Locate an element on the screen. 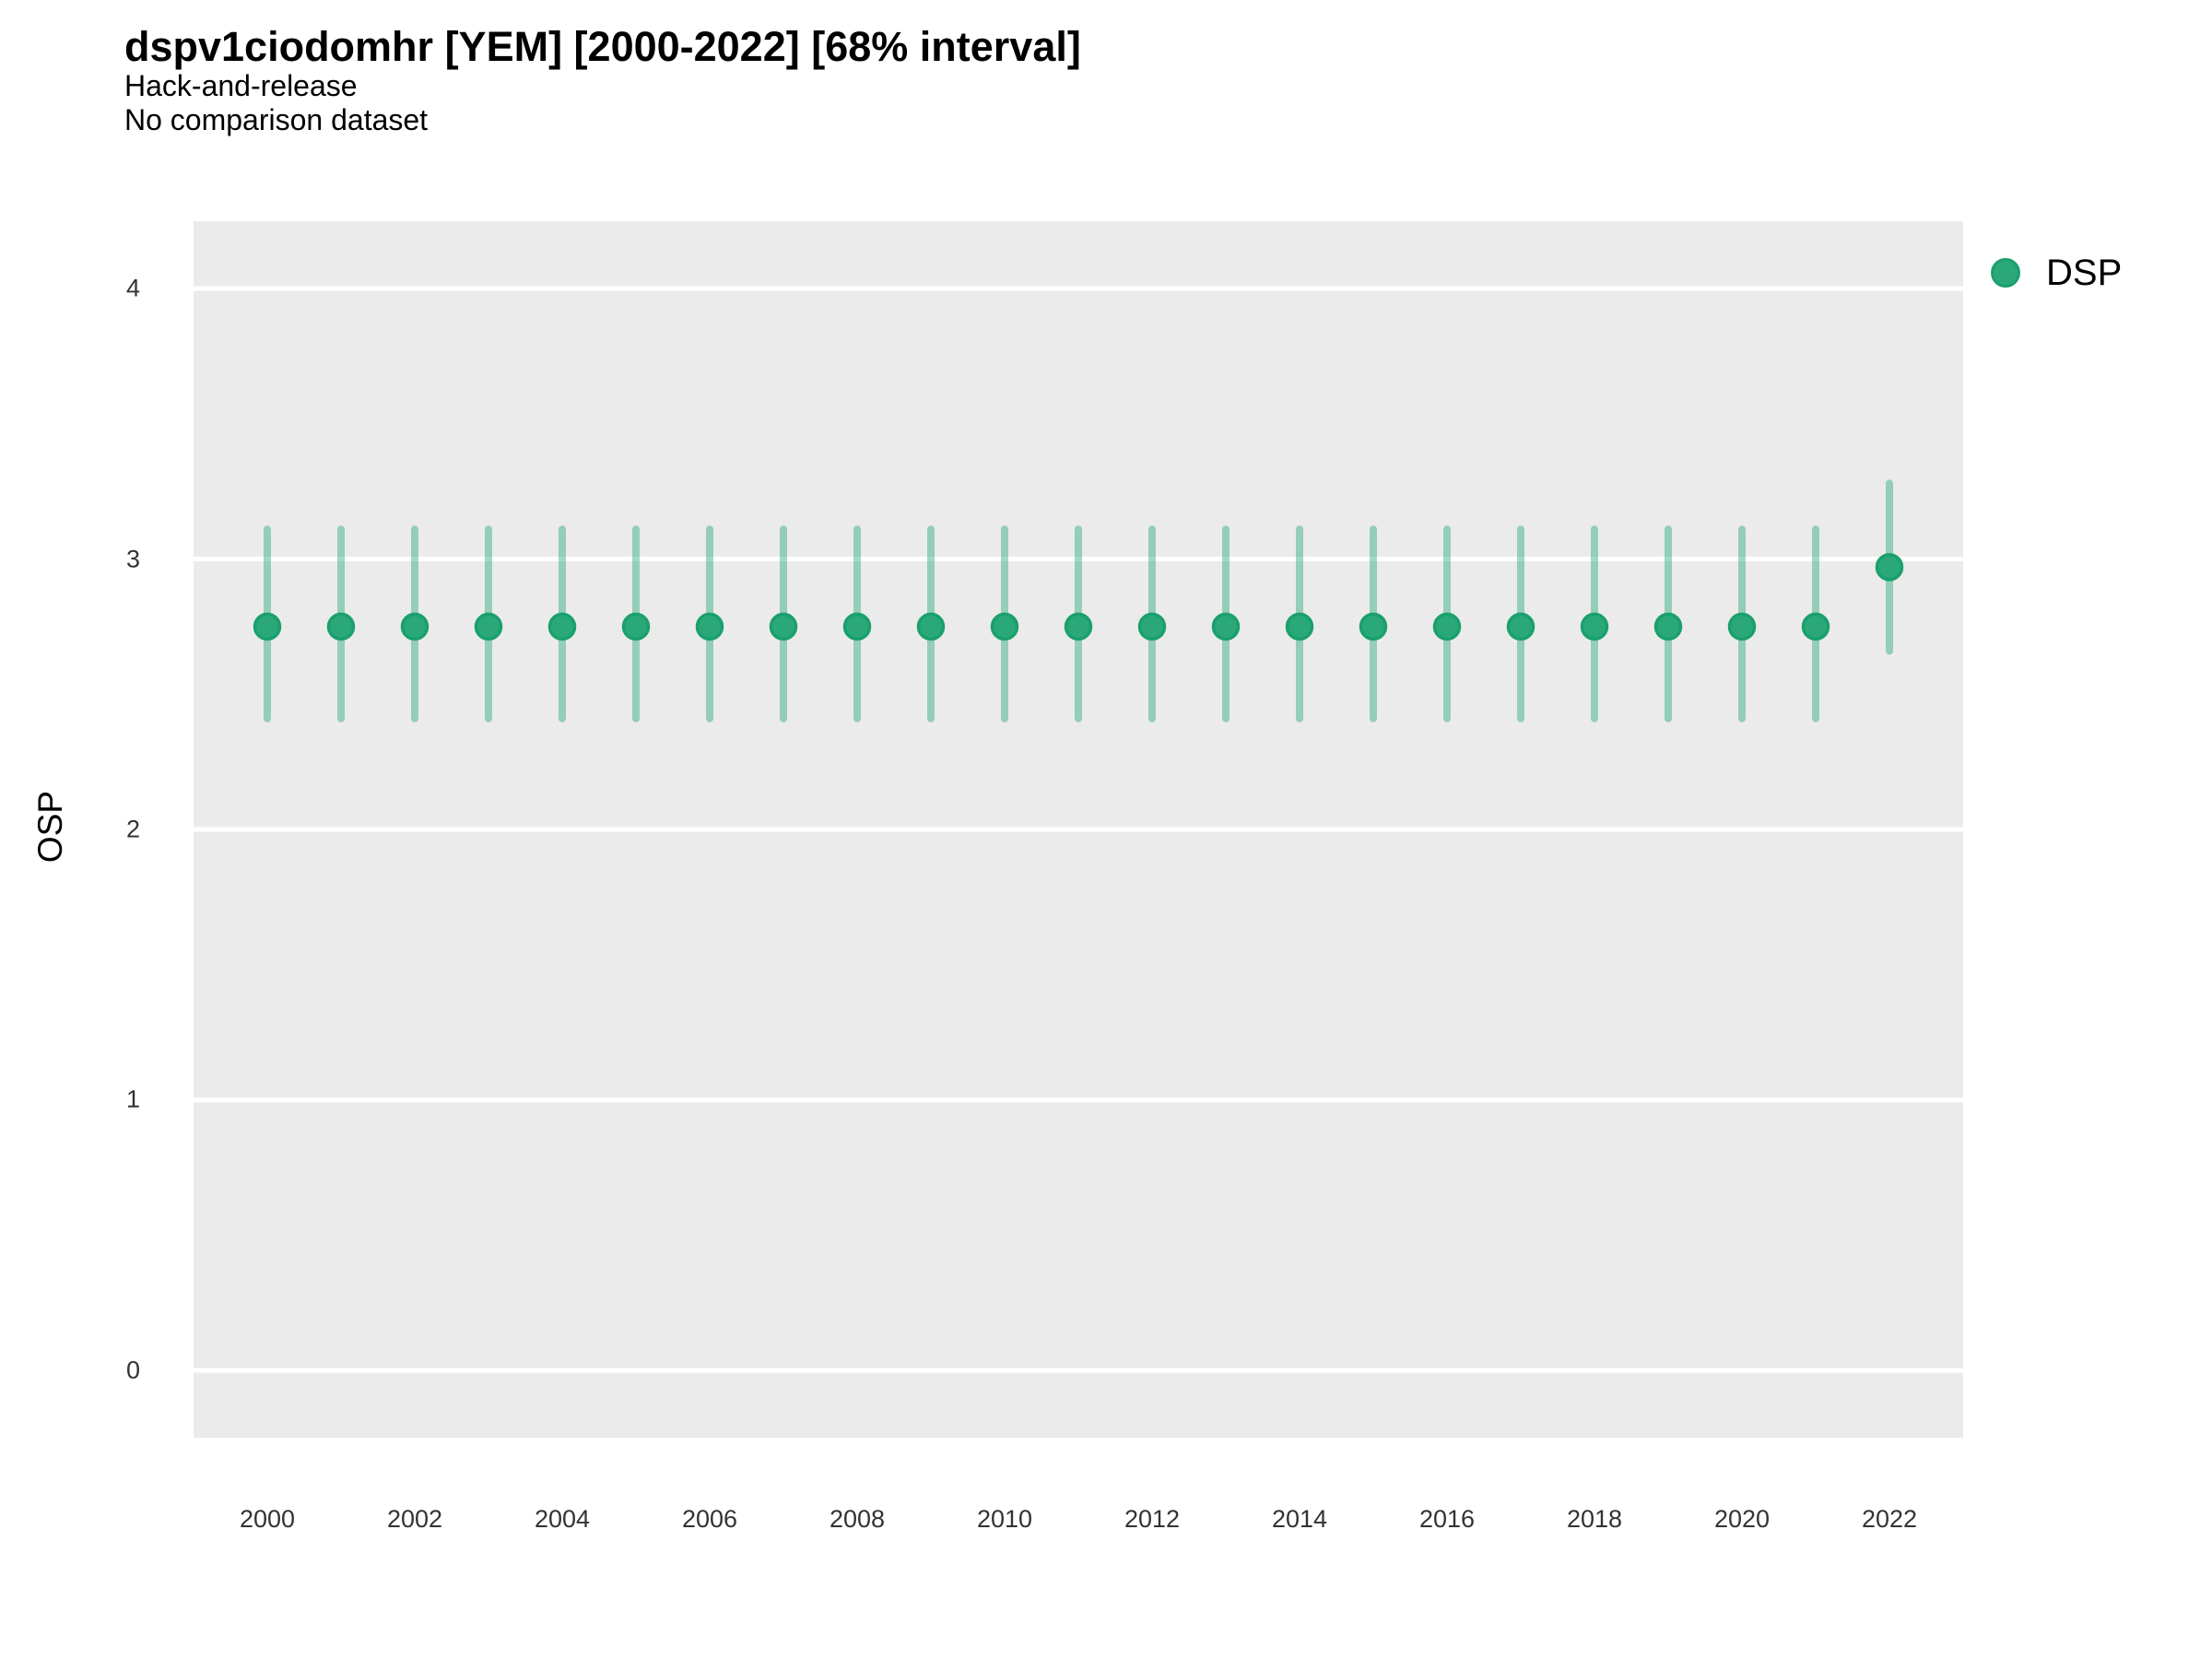 The width and height of the screenshot is (2212, 1659). y-tick-label-2: 2 is located at coordinates (132, 829).